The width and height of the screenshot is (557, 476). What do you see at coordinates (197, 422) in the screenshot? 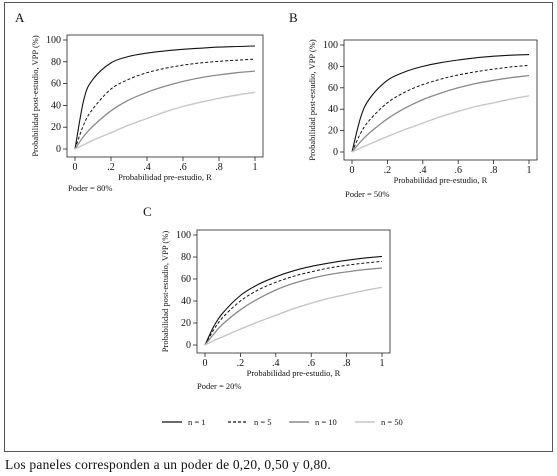
I see `legend-label: n = 1` at bounding box center [197, 422].